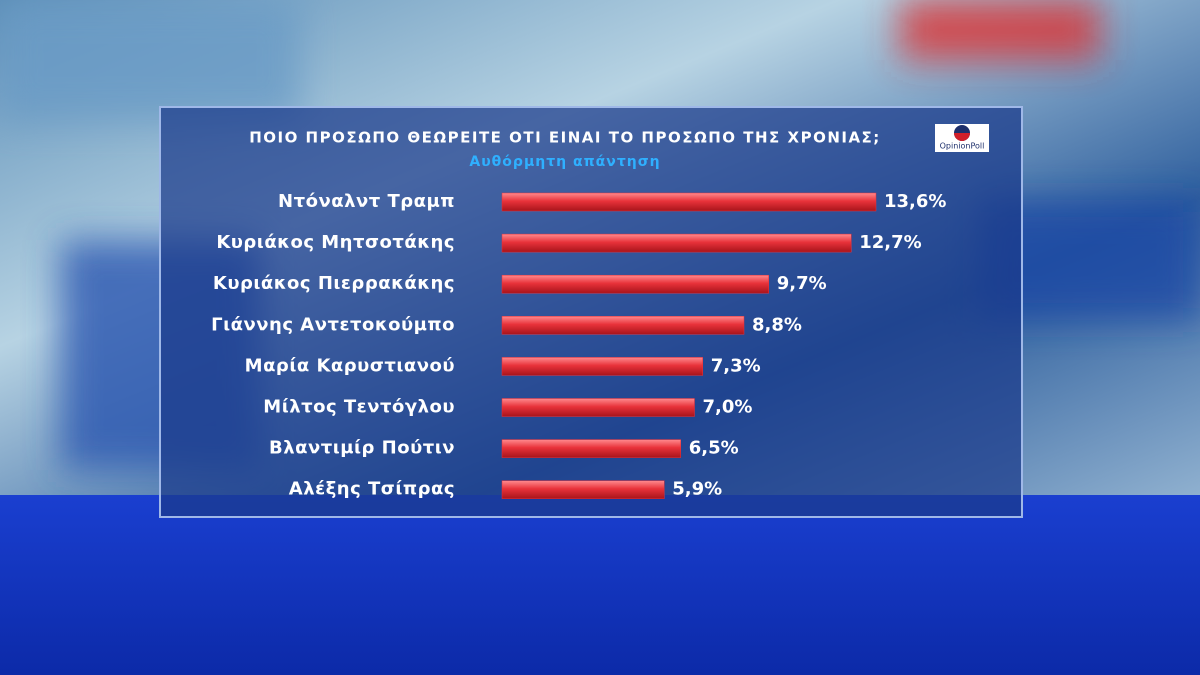  Describe the element at coordinates (777, 324) in the screenshot. I see `value-label: 8,8%` at that location.